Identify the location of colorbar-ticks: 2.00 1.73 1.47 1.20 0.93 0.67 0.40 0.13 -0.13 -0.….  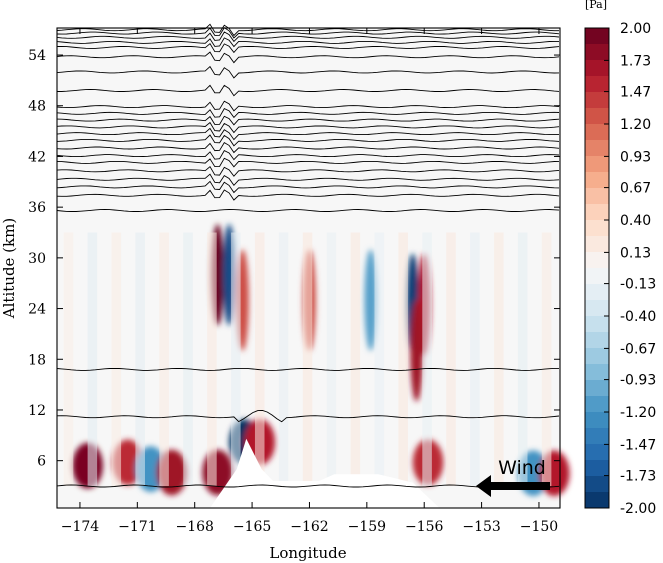
(630, 269).